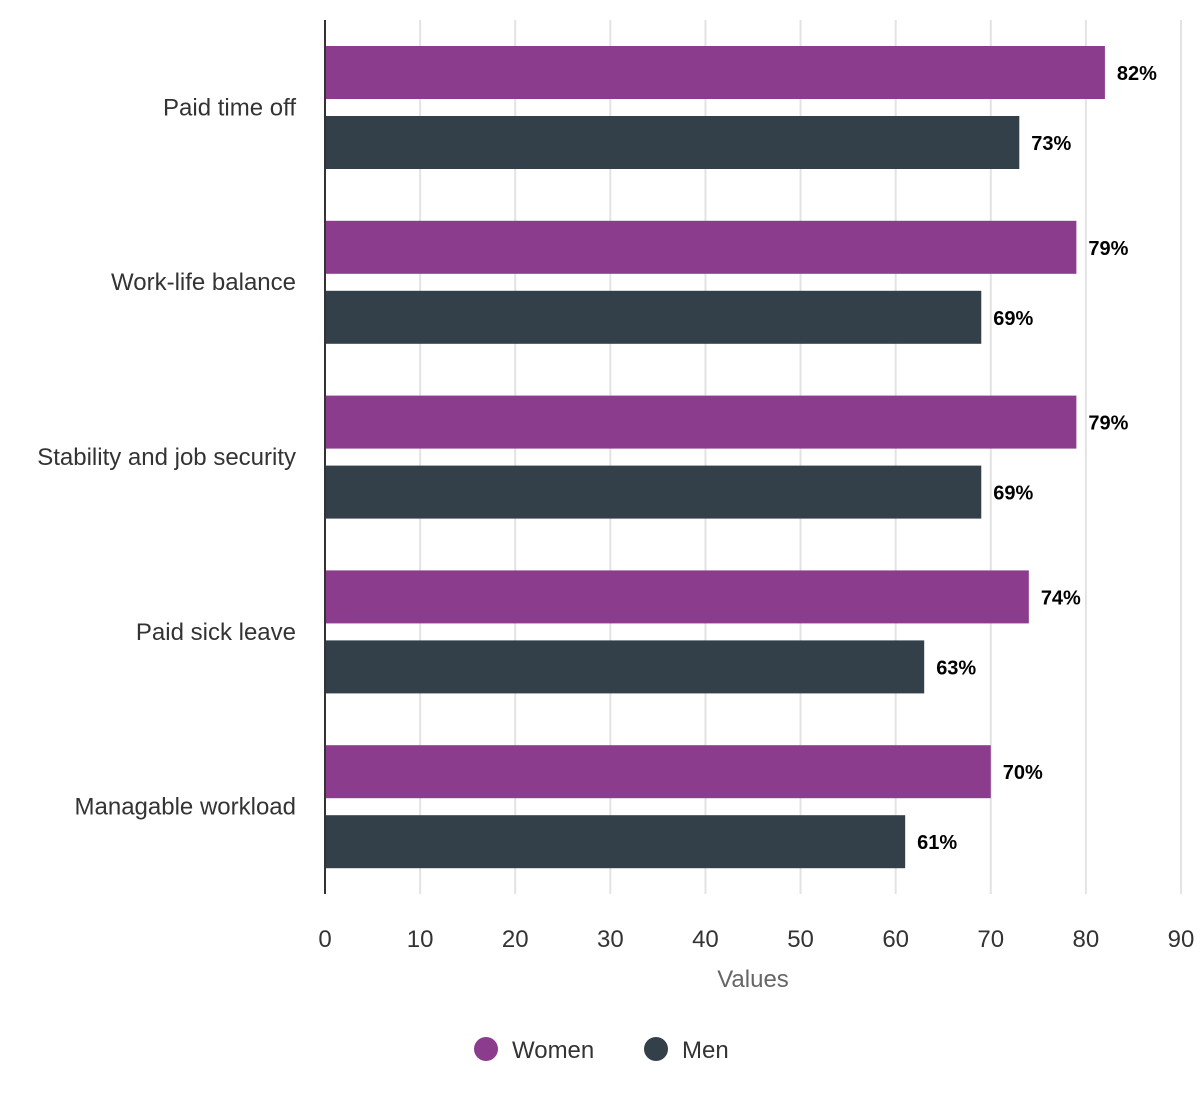  I want to click on category-label: Managable workload, so click(185, 807).